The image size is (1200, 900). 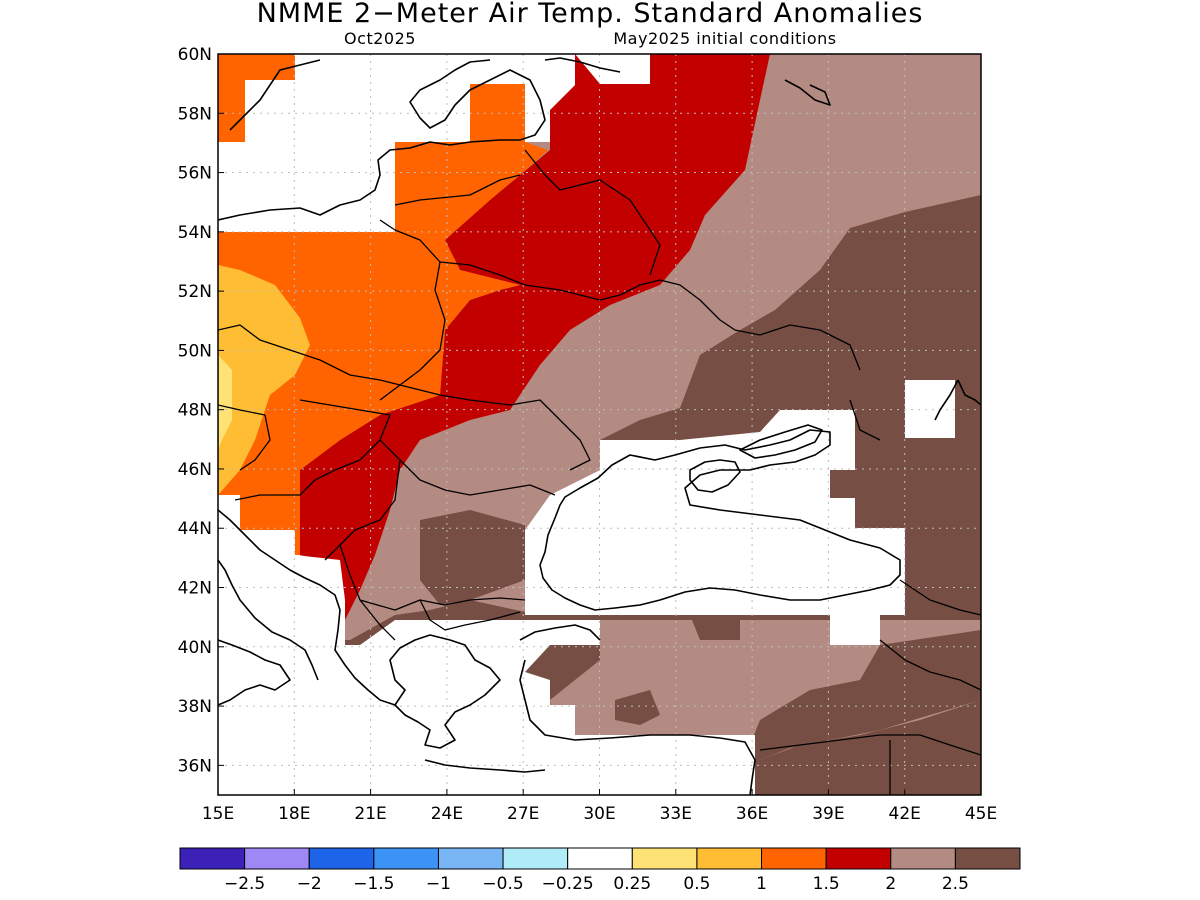 What do you see at coordinates (637, 709) in the screenshot?
I see `turkey-coastline` at bounding box center [637, 709].